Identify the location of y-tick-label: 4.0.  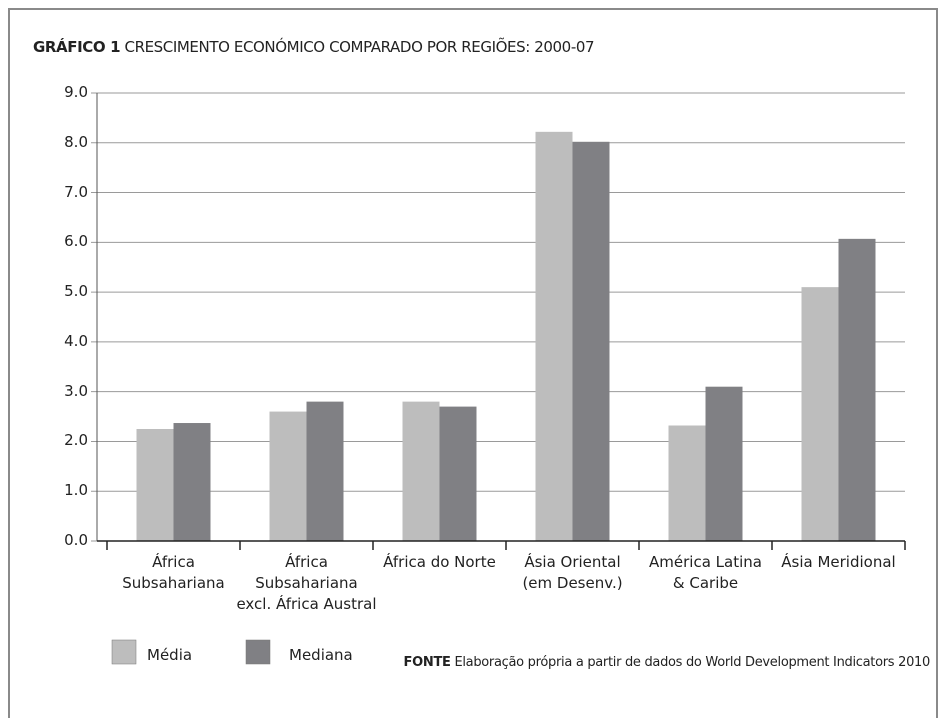
(76, 340).